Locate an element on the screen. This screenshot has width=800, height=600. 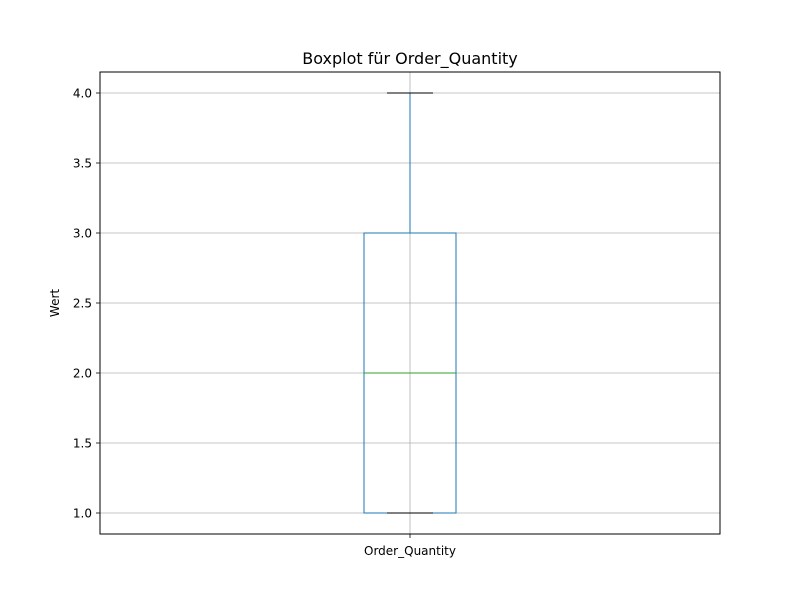
y-tick-label: 3.0 is located at coordinates (82, 234).